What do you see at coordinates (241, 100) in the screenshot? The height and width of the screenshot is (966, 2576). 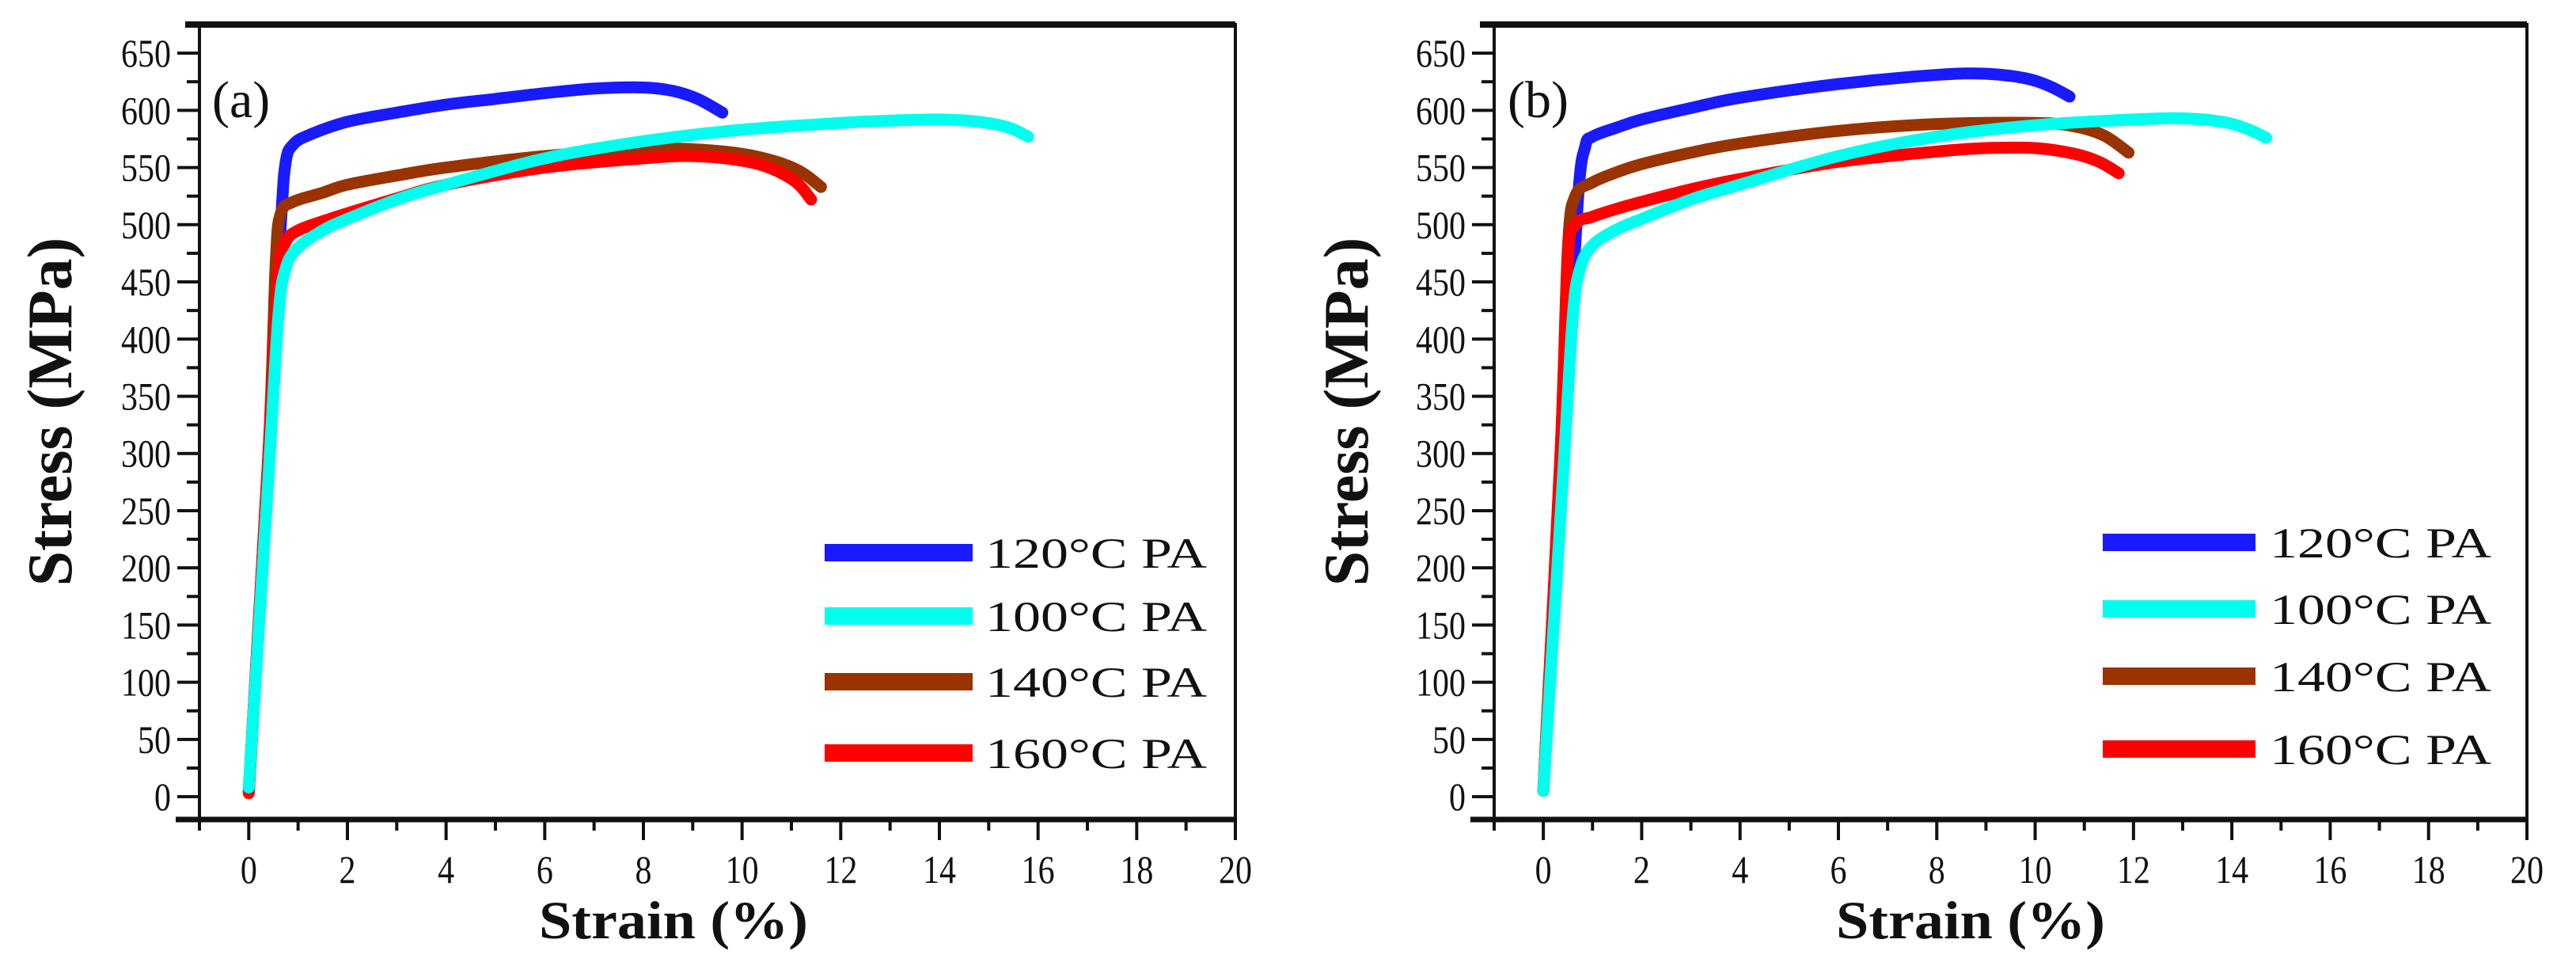 I see `panel-label: (a)` at bounding box center [241, 100].